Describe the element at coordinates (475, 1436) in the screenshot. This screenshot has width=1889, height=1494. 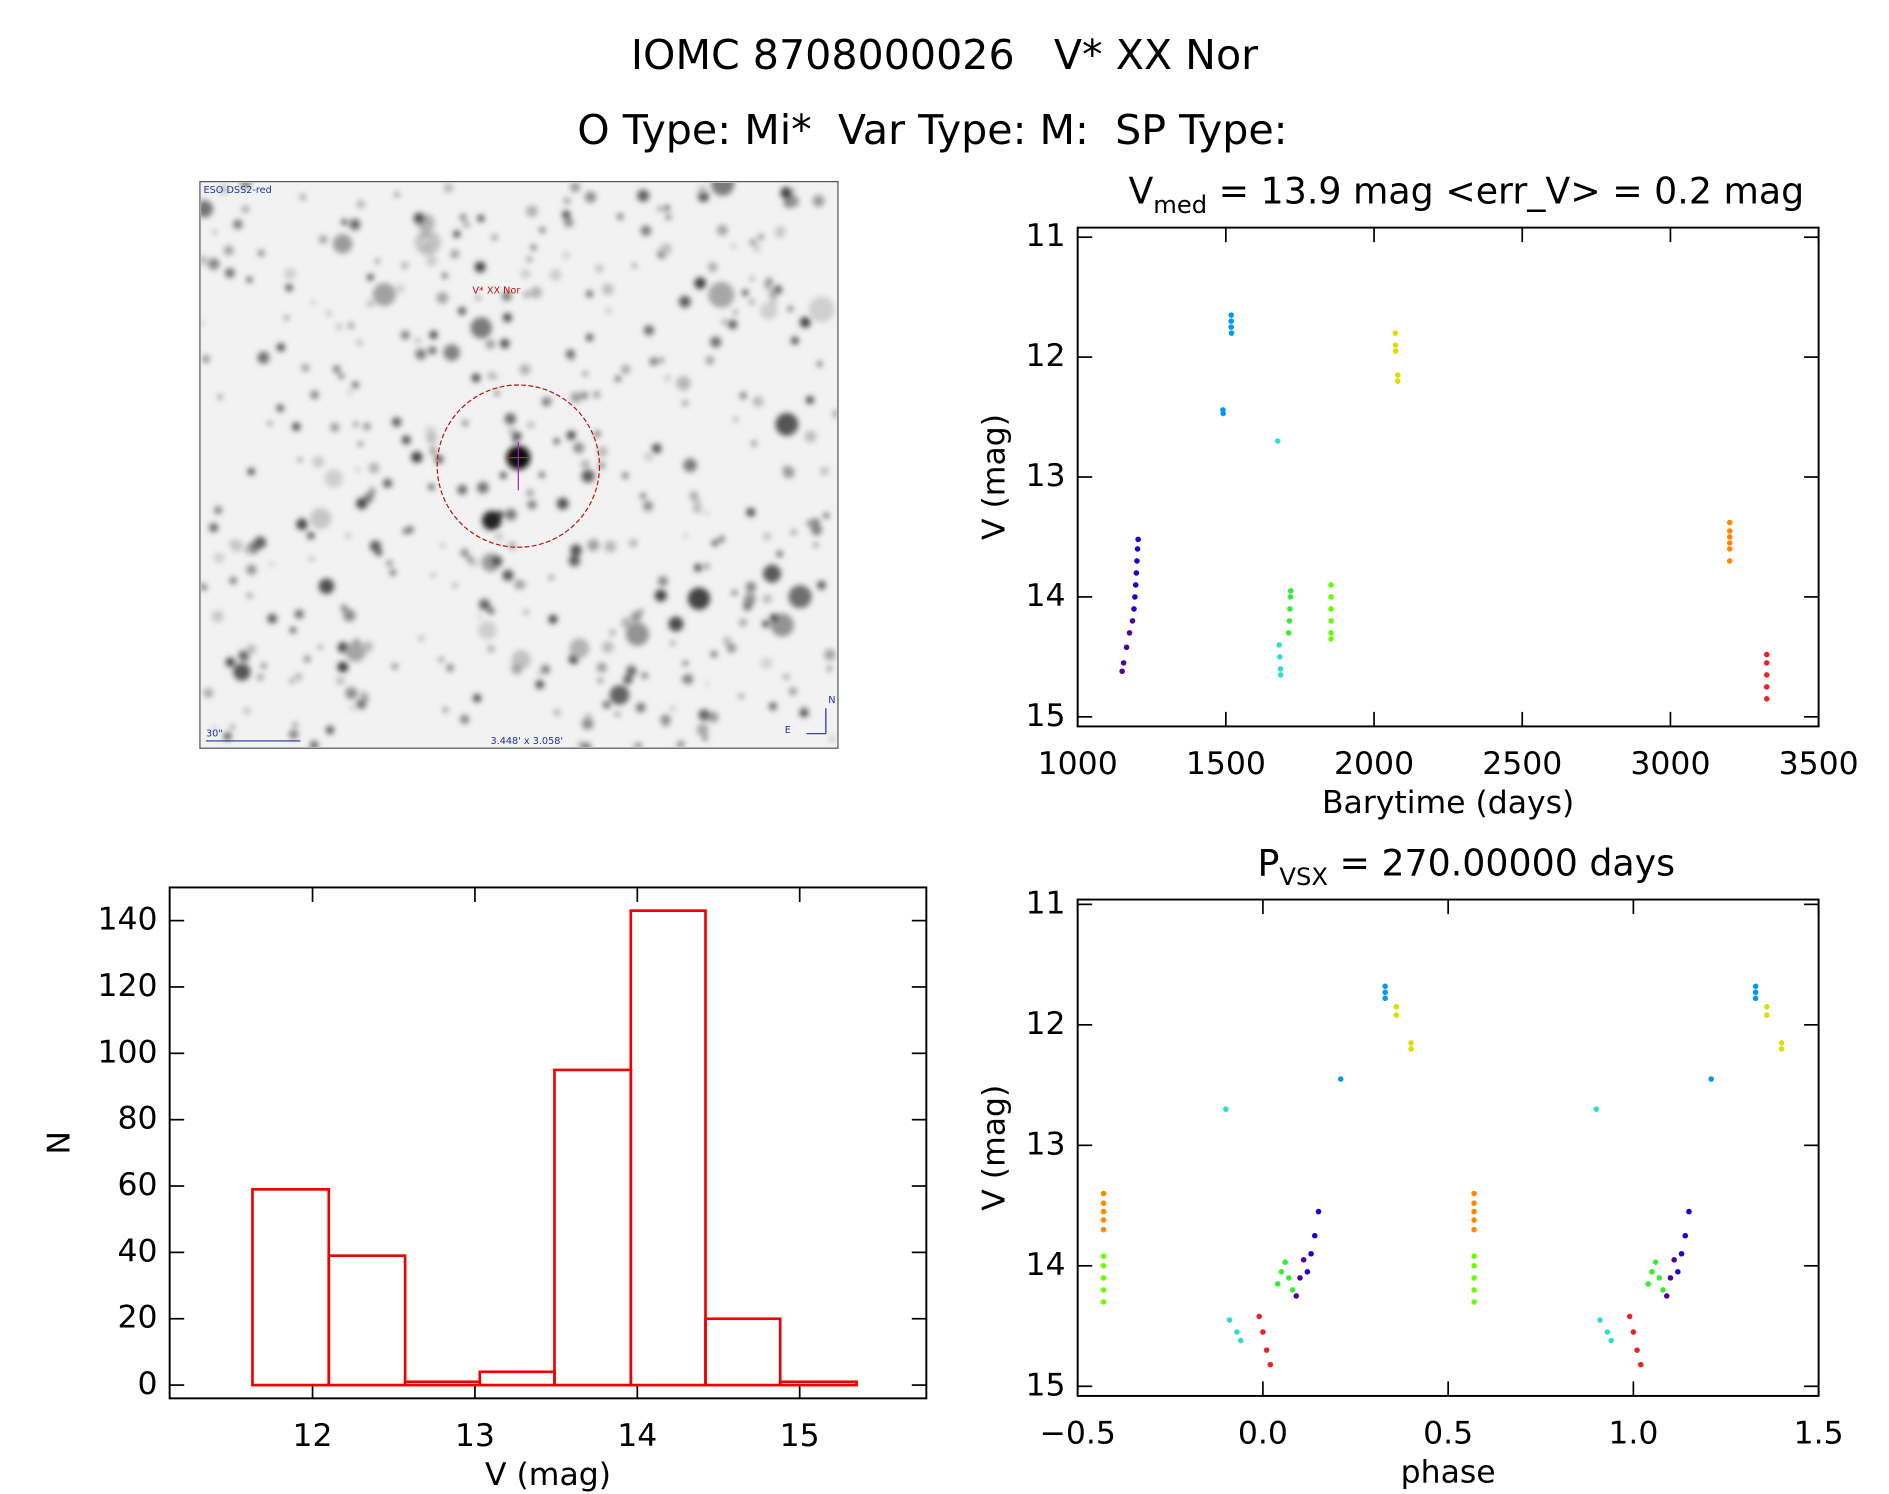
I see `x-tick-label: 13` at that location.